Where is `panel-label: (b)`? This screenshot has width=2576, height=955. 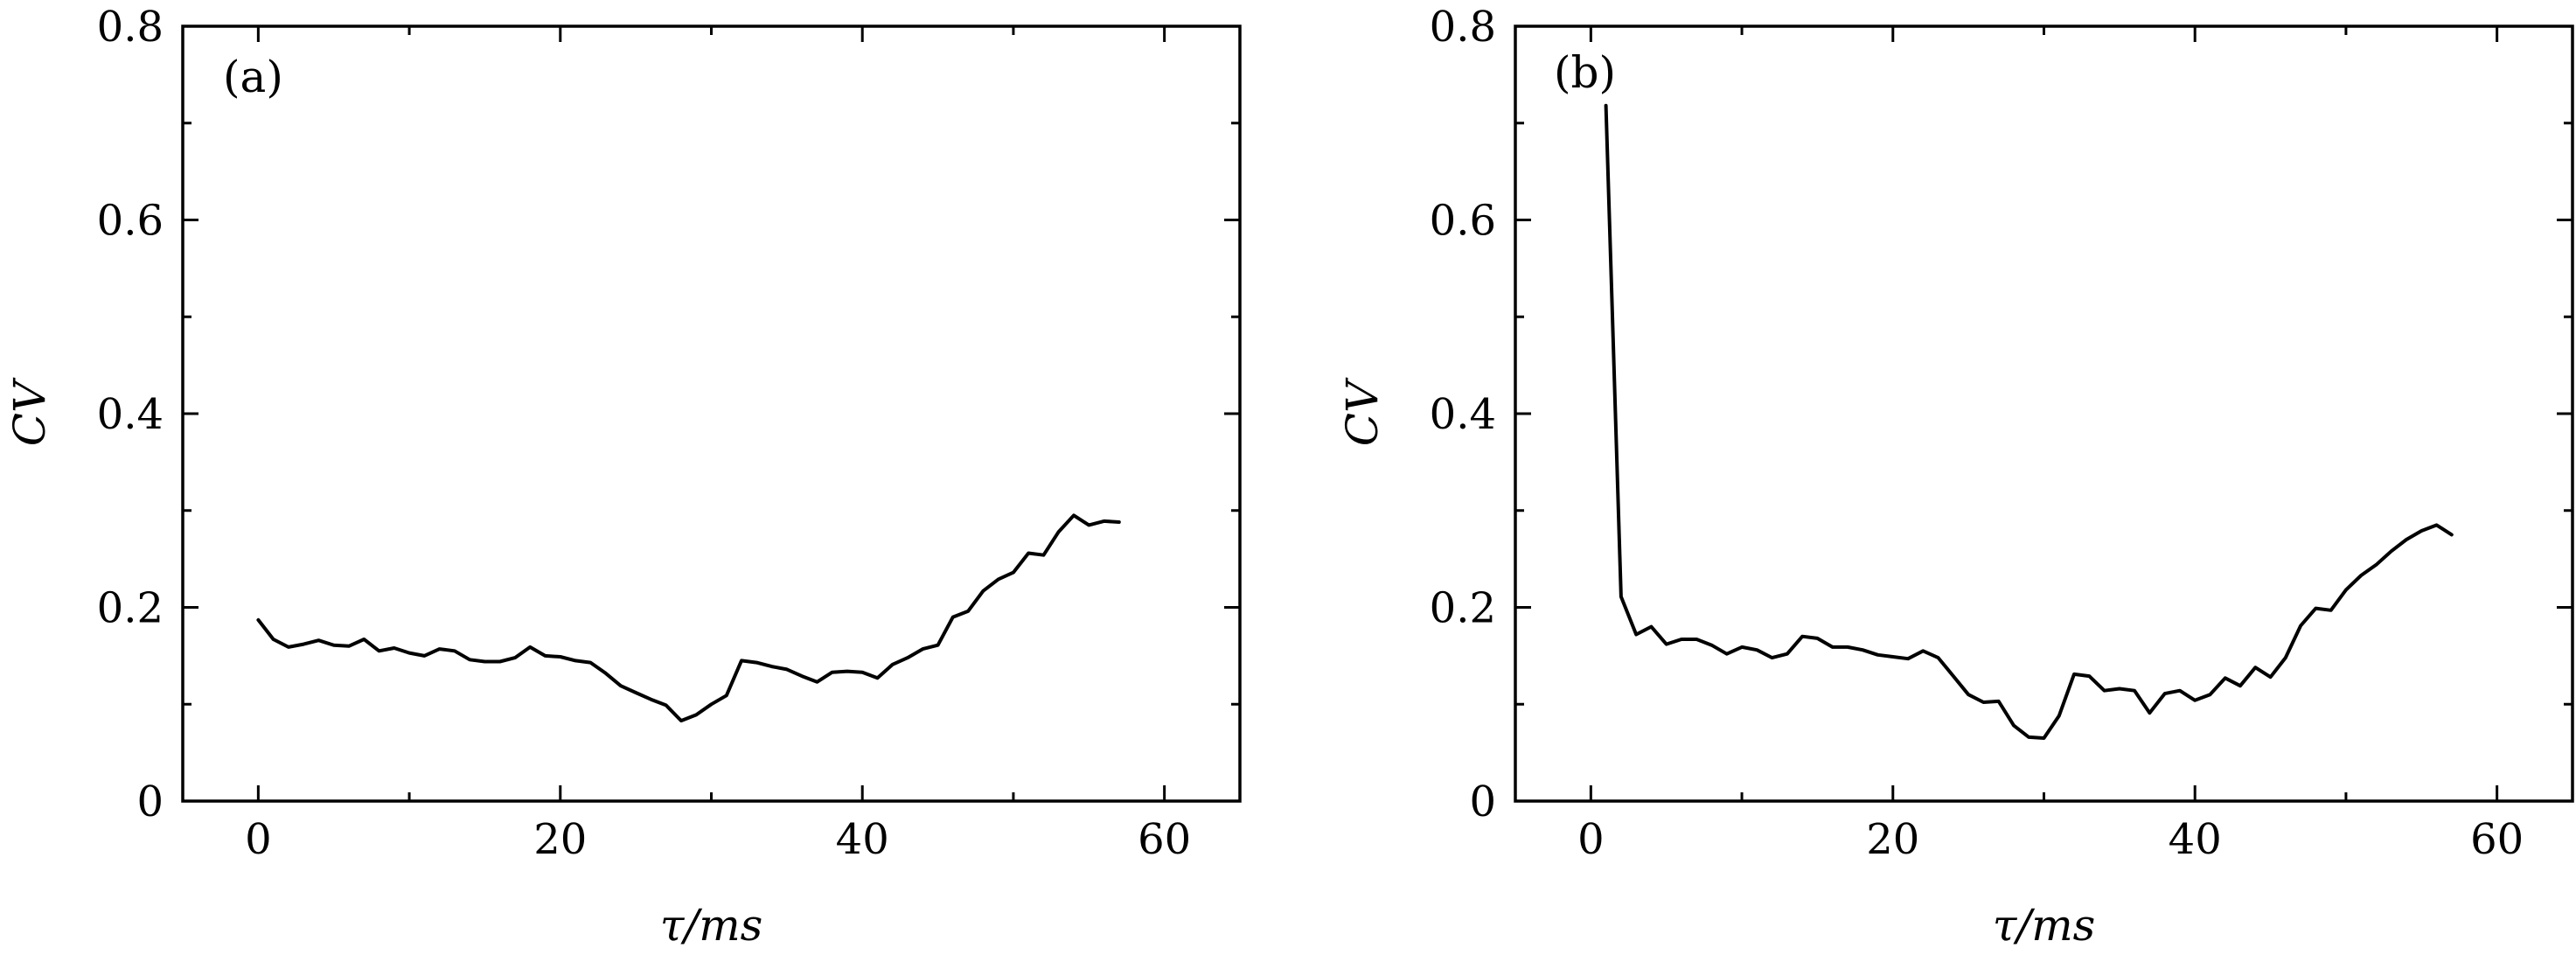
panel-label: (b) is located at coordinates (1585, 72).